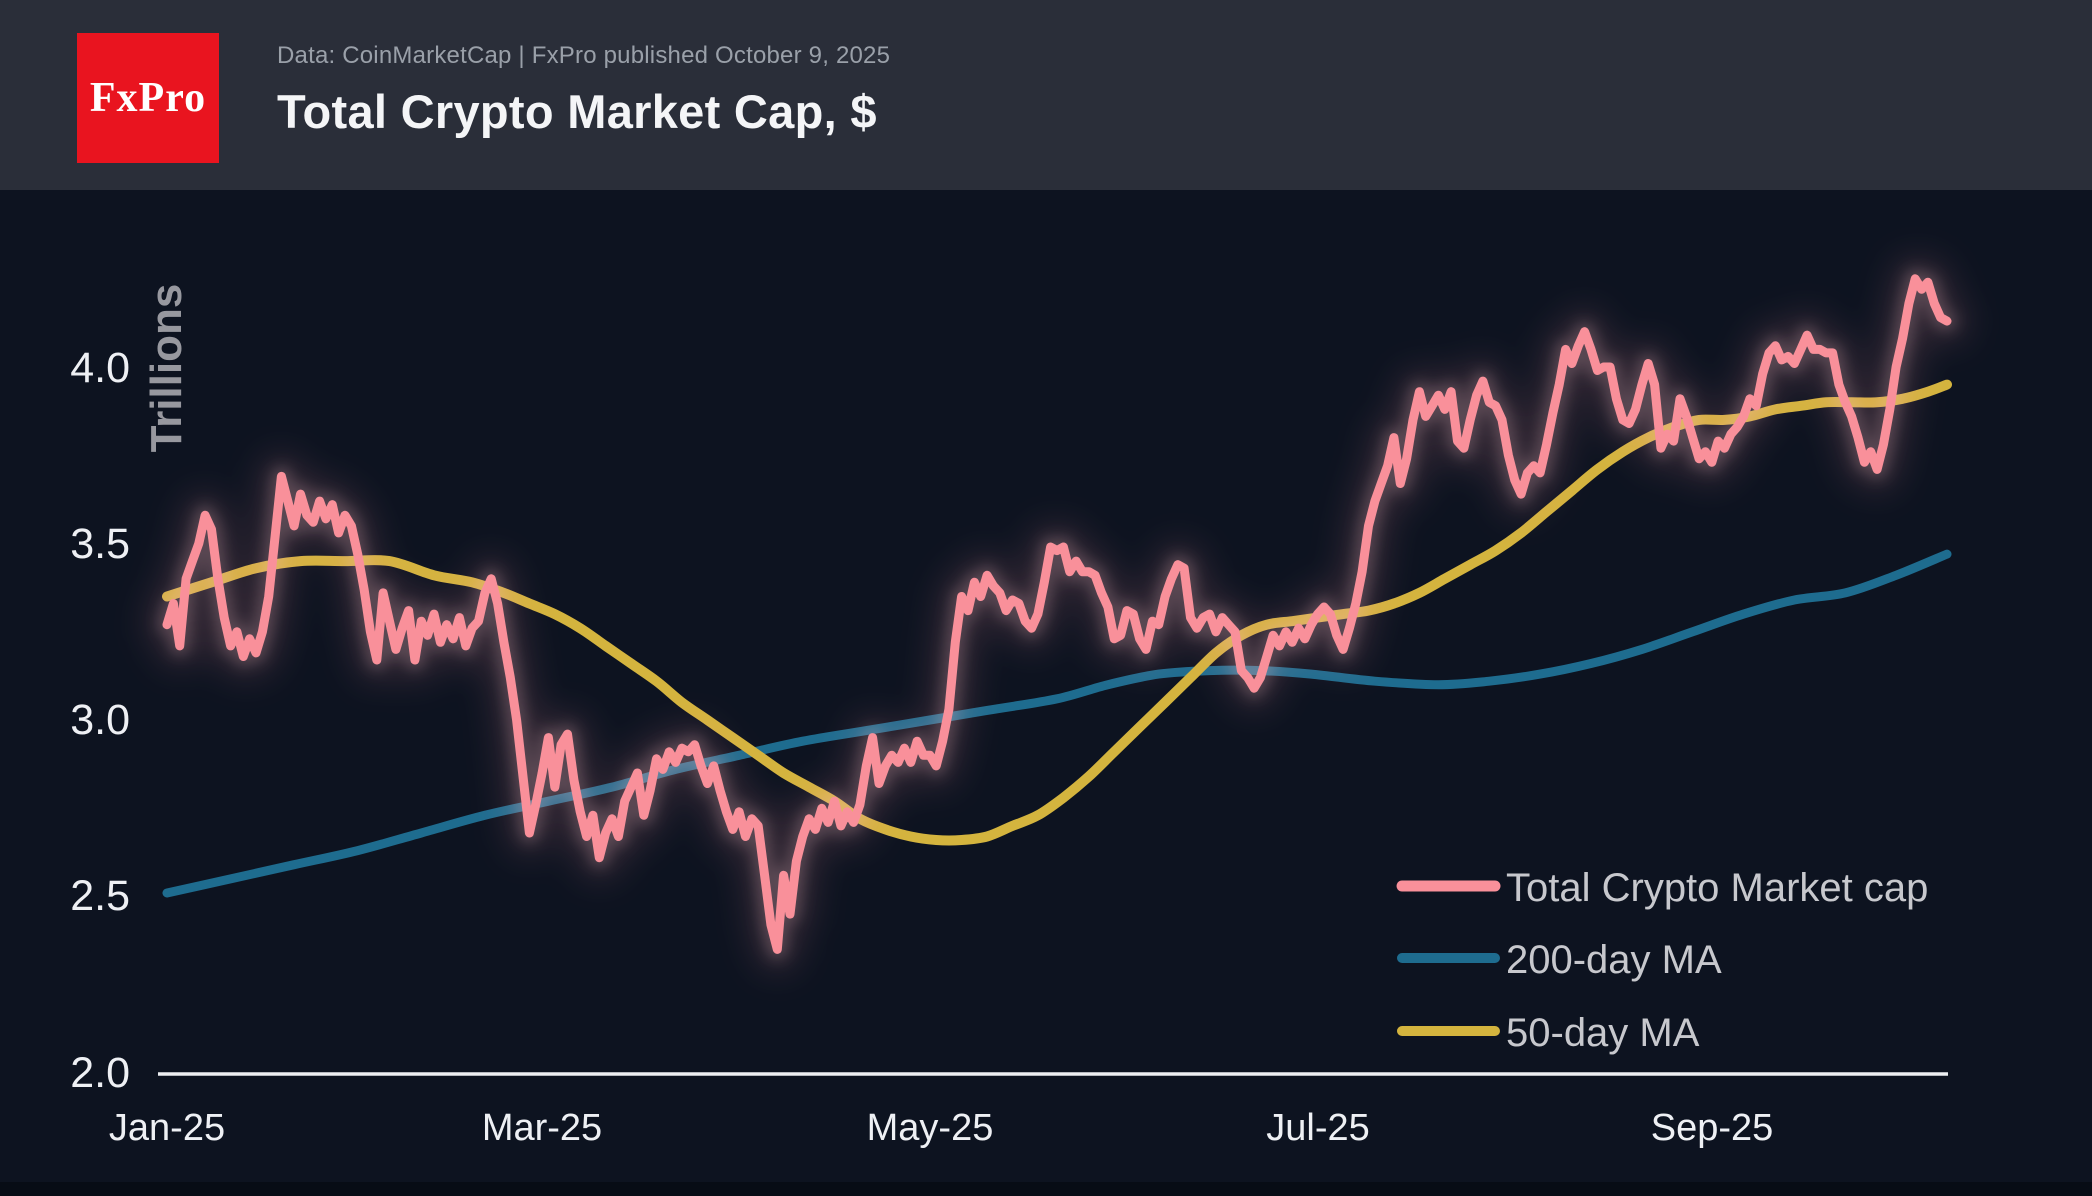 This screenshot has width=2092, height=1196. I want to click on y-axis-unit-label: Trillions, so click(166, 368).